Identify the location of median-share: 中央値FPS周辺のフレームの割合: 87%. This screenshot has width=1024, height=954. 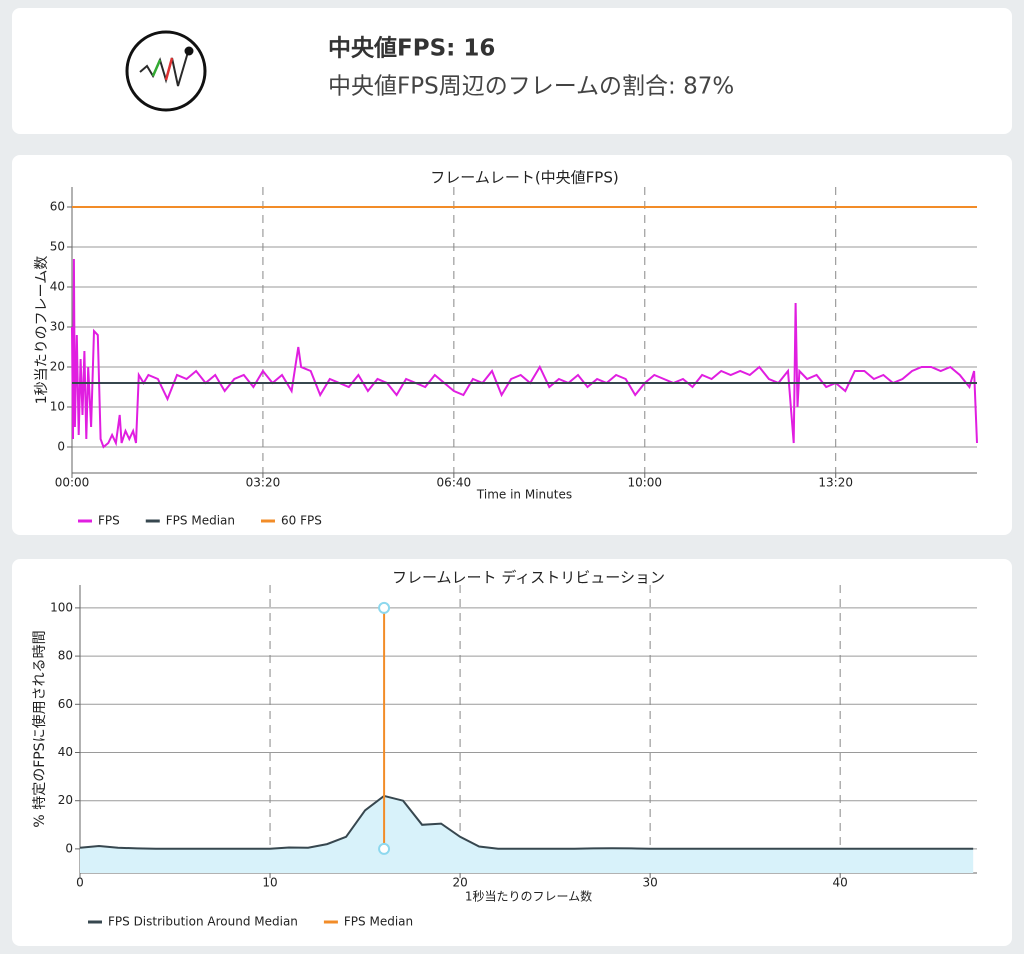
(531, 87).